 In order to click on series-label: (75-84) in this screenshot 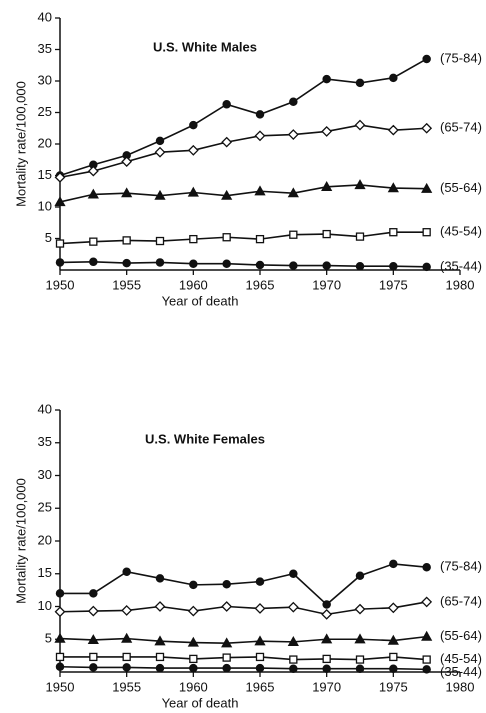, I will do `click(461, 566)`.